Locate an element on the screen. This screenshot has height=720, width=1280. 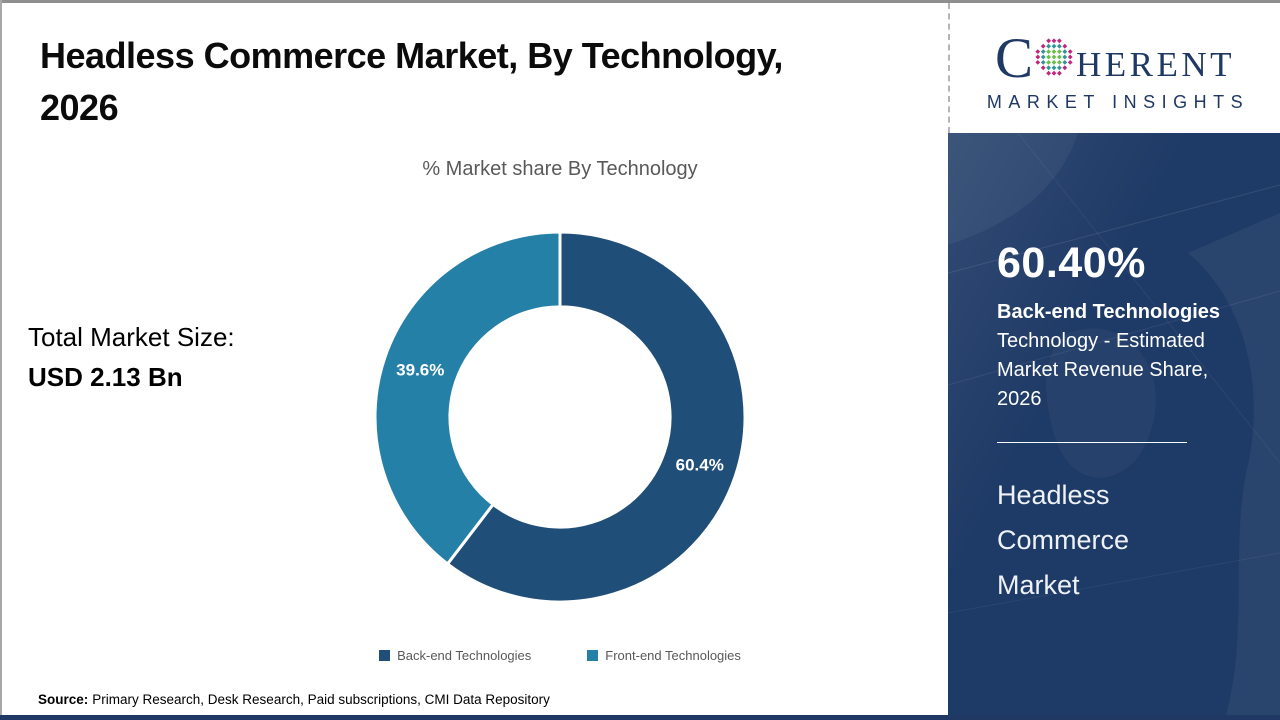
logo-globe-icon is located at coordinates (1054, 56).